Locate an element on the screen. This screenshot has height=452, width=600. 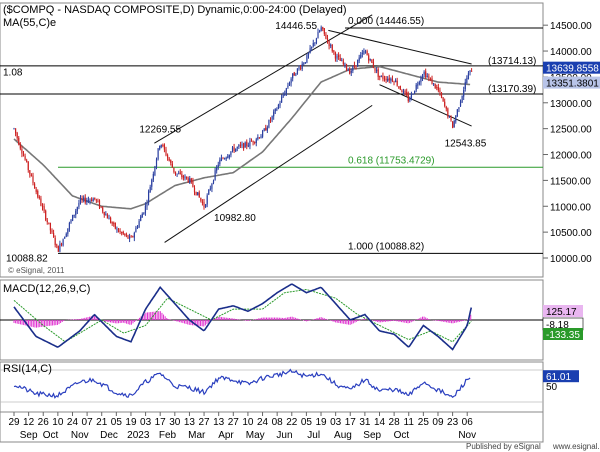
x-month-label: Aug is located at coordinates (343, 435).